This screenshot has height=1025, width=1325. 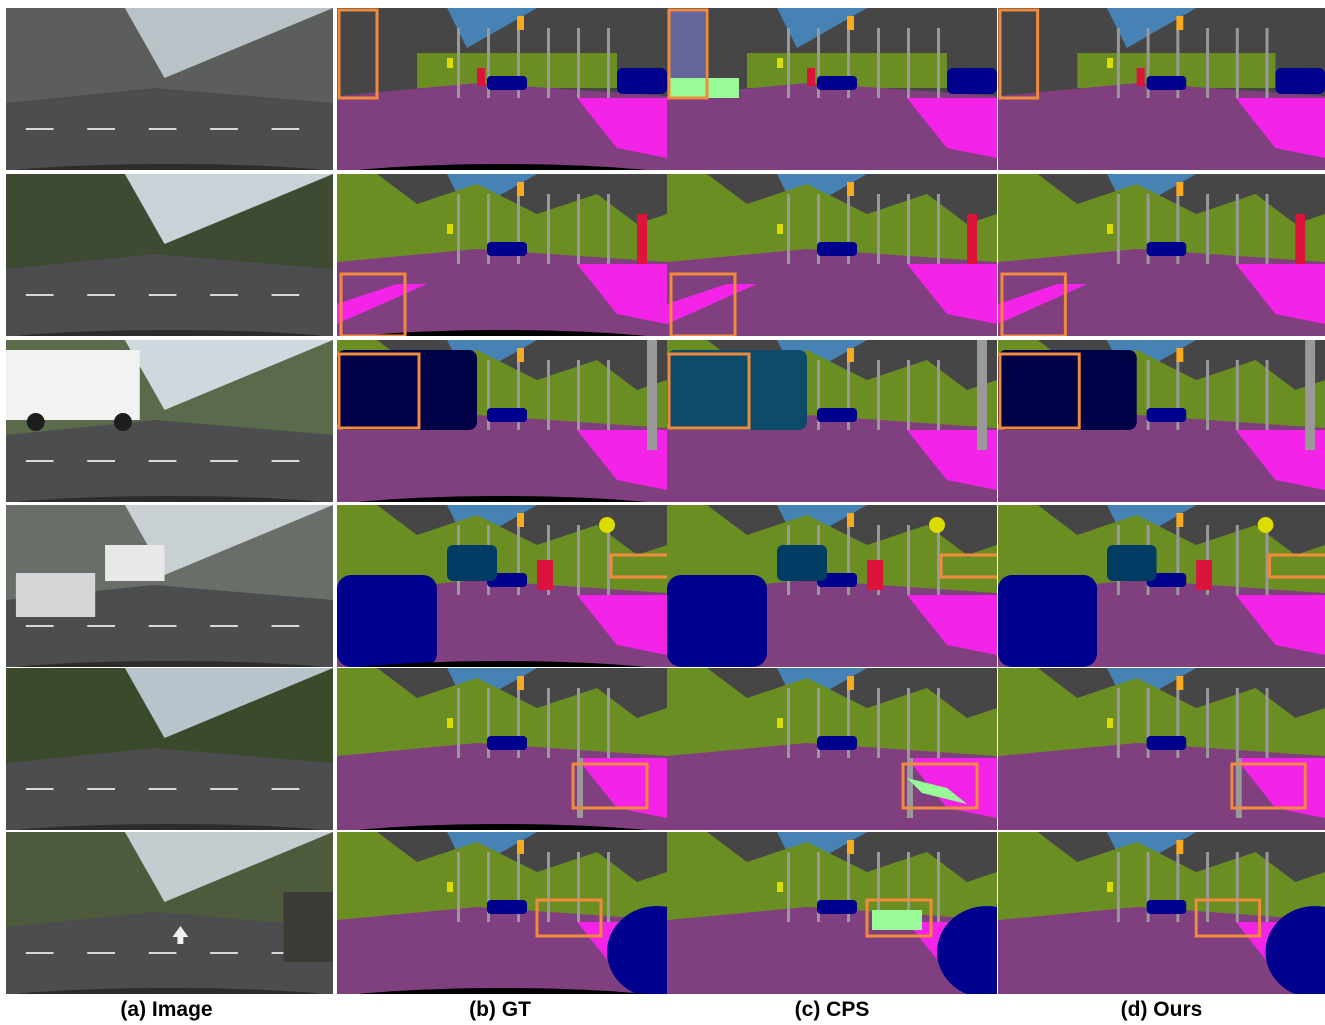 I want to click on caption-ours: (d) Ours, so click(x=1161, y=1009).